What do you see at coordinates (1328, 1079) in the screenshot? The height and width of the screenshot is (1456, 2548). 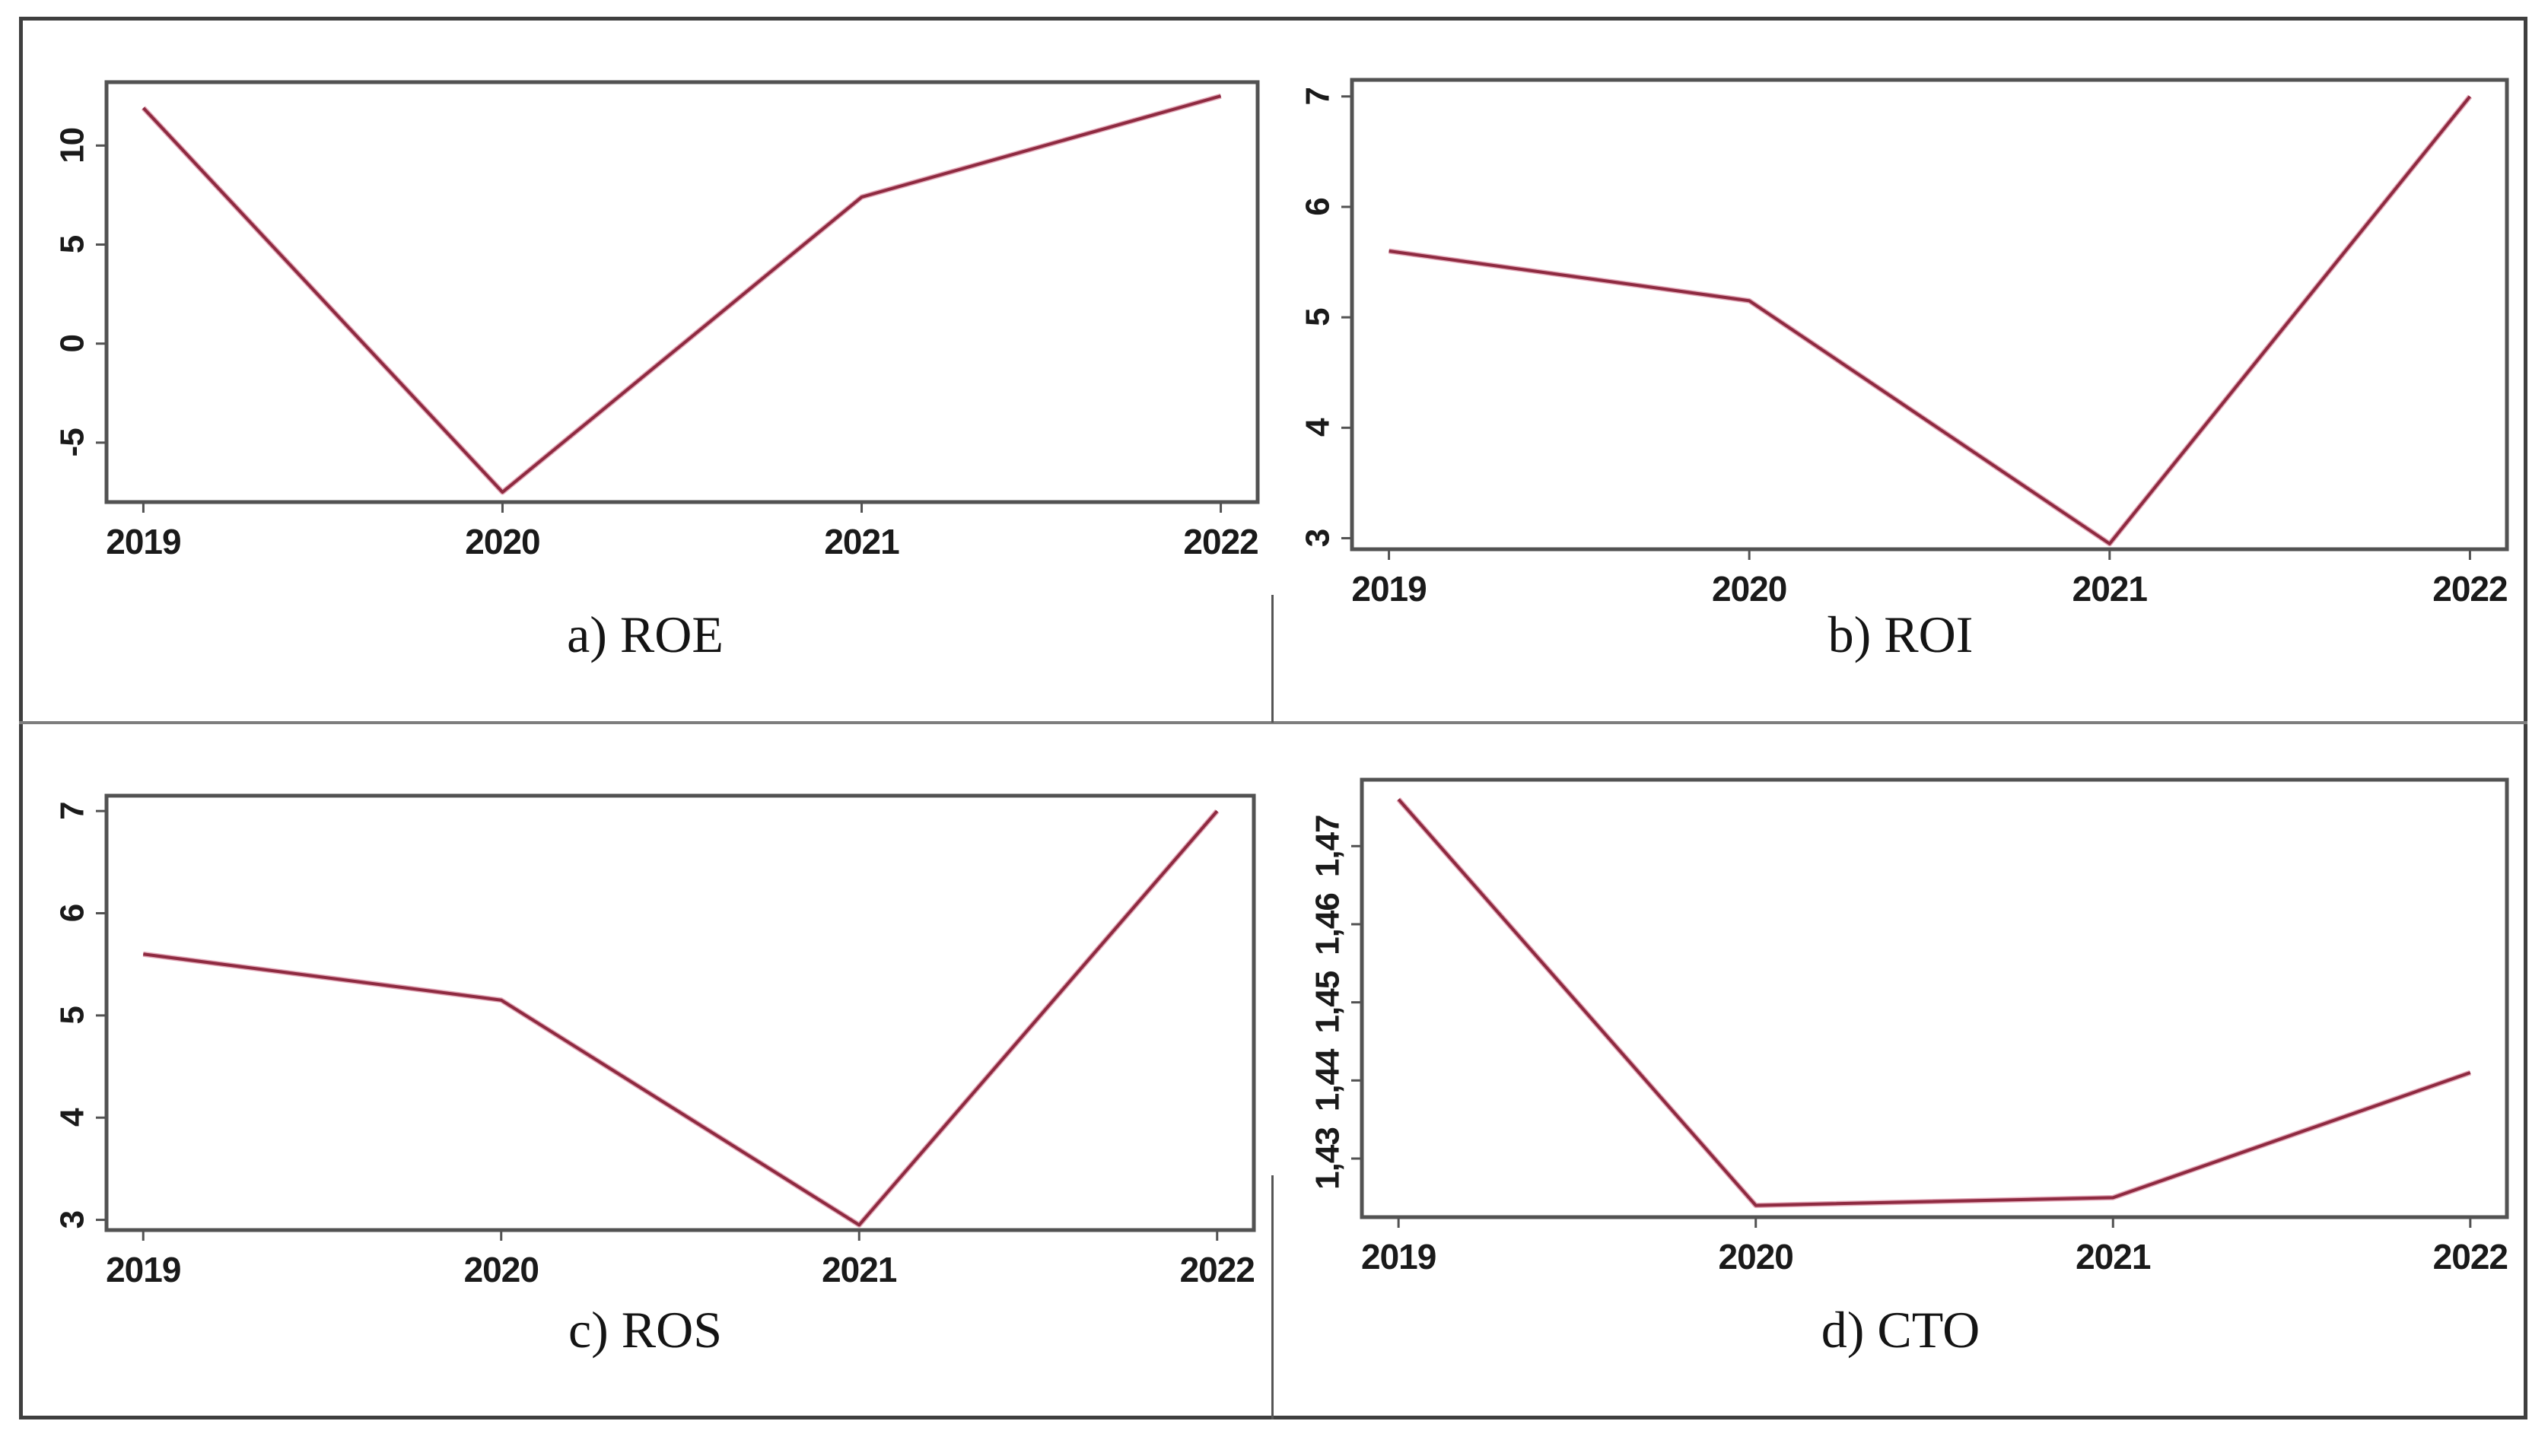 I see `y-tick-label: 1,44` at bounding box center [1328, 1079].